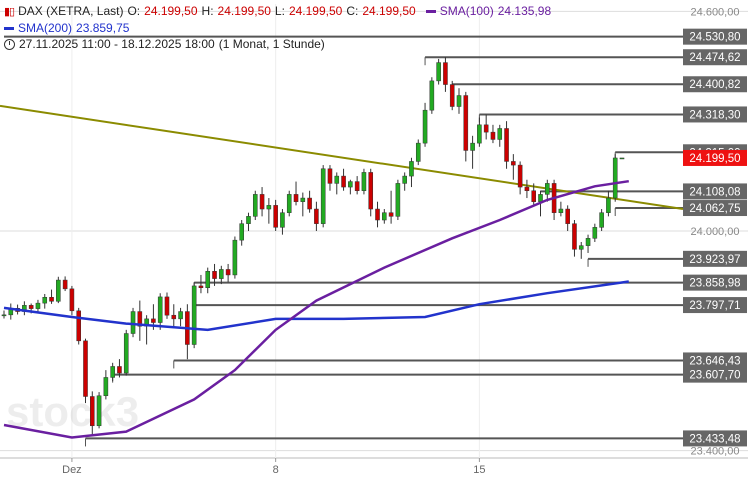 This screenshot has height=480, width=750. Describe the element at coordinates (466, 11) in the screenshot. I see `sma100-label: SMA(100)` at that location.